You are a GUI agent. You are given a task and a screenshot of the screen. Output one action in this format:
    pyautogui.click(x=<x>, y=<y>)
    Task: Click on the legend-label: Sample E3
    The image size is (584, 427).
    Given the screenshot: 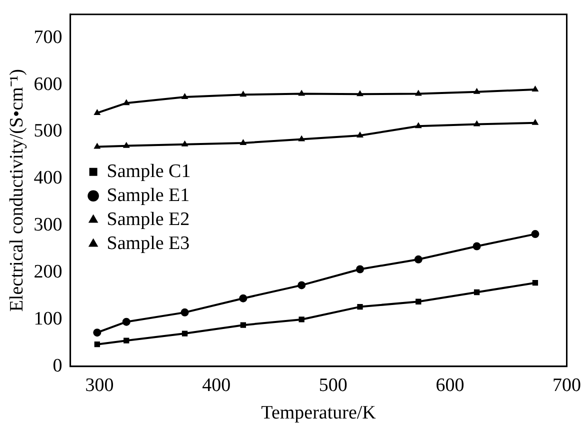 What is the action you would take?
    pyautogui.click(x=148, y=243)
    